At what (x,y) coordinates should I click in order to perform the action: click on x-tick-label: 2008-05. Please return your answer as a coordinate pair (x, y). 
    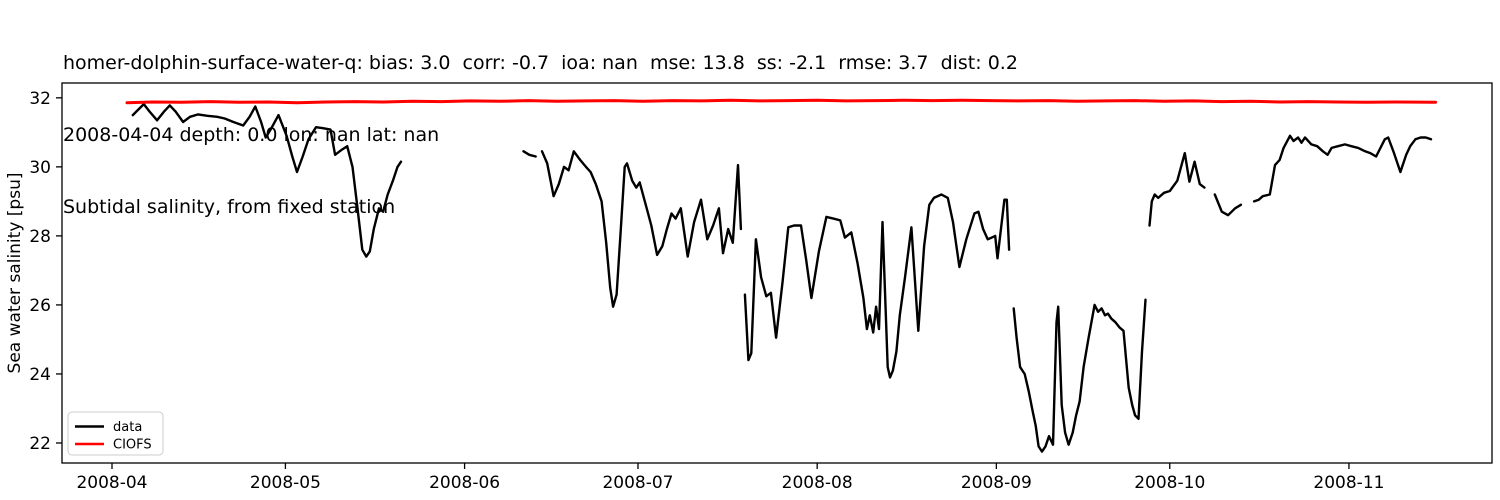
    Looking at the image, I should click on (285, 483).